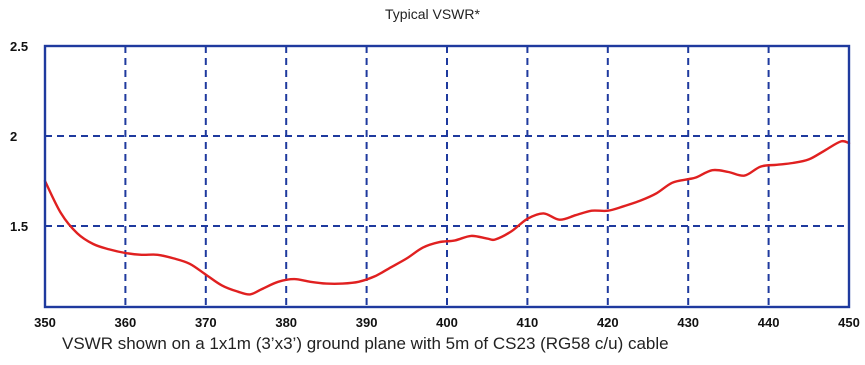  Describe the element at coordinates (19, 46) in the screenshot. I see `y-tick-label: 2.5` at that location.